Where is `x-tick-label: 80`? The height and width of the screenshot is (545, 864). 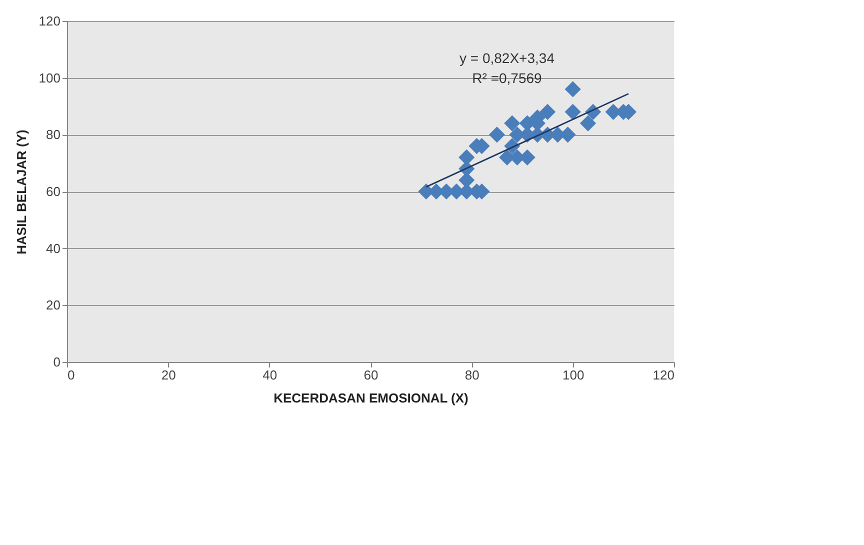 x-tick-label: 80 is located at coordinates (472, 375).